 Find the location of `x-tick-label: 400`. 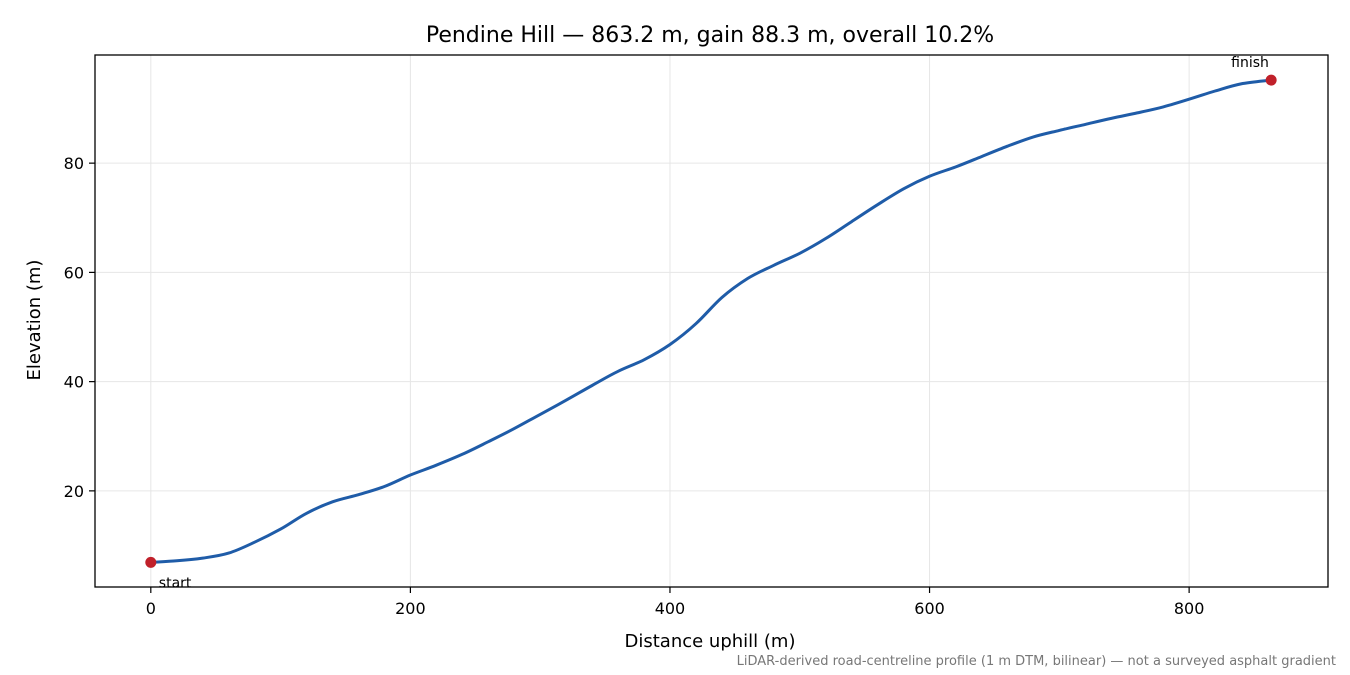

x-tick-label: 400 is located at coordinates (670, 608).